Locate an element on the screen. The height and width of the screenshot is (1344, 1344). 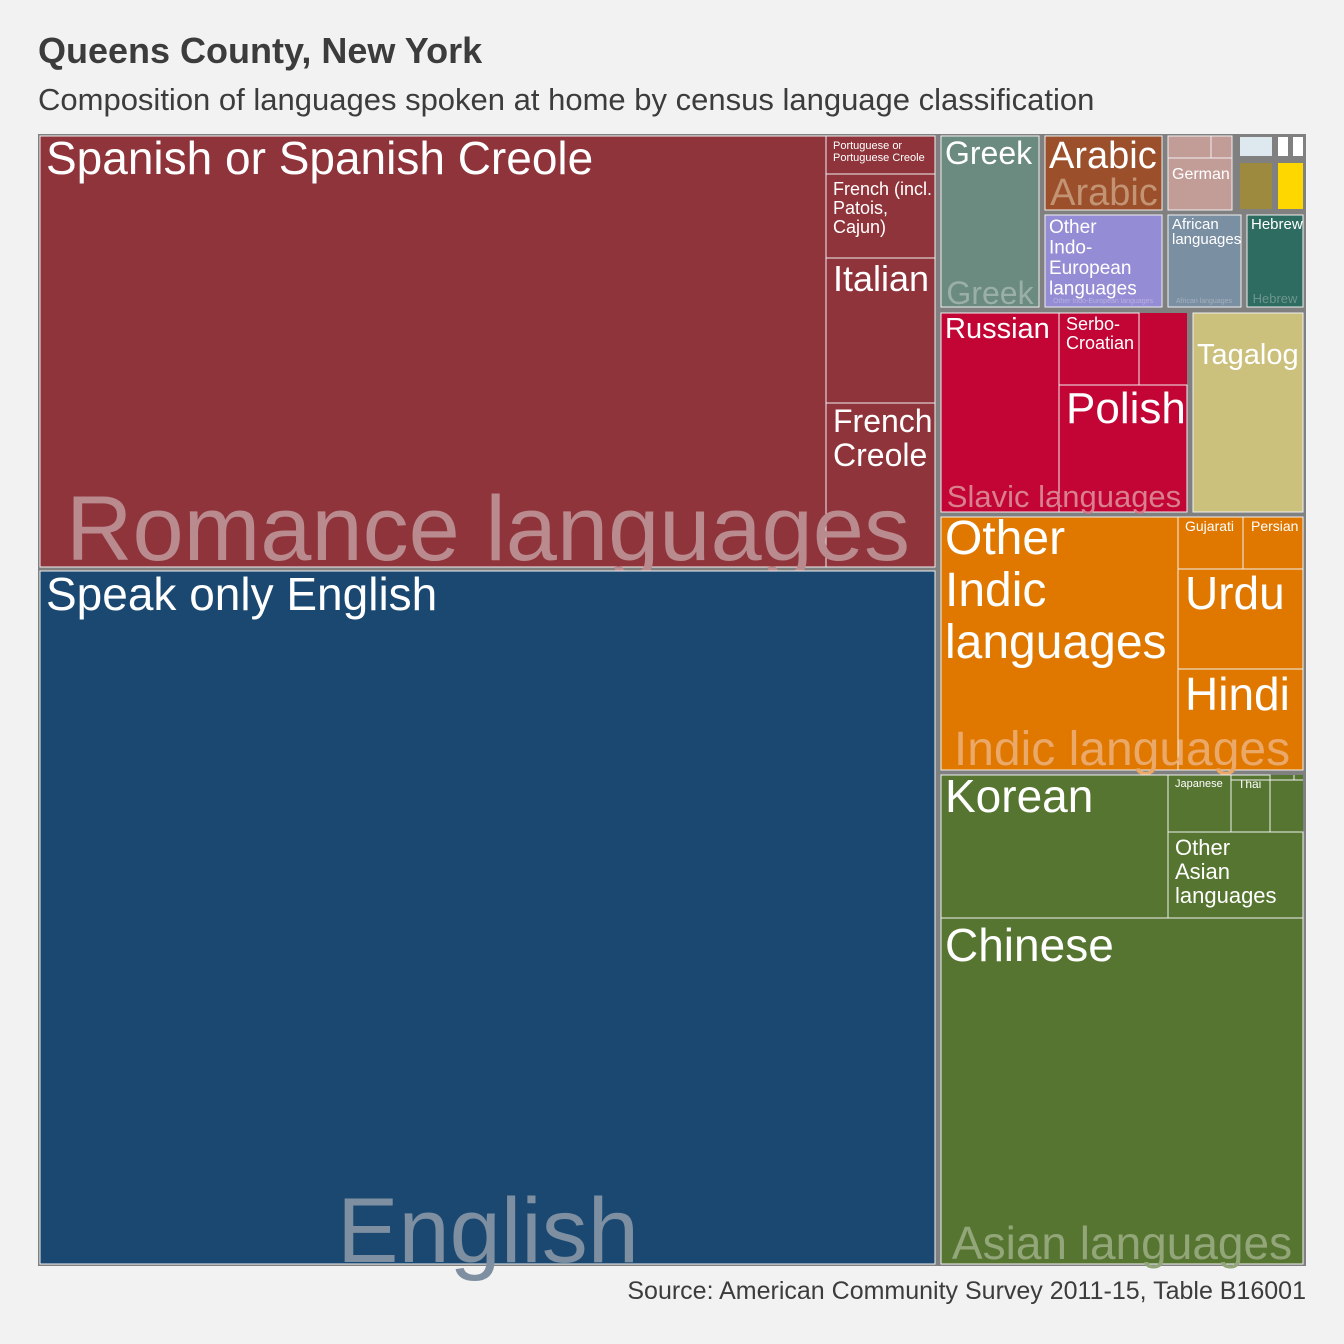
group-greek: Greek Greek is located at coordinates (990, 223).